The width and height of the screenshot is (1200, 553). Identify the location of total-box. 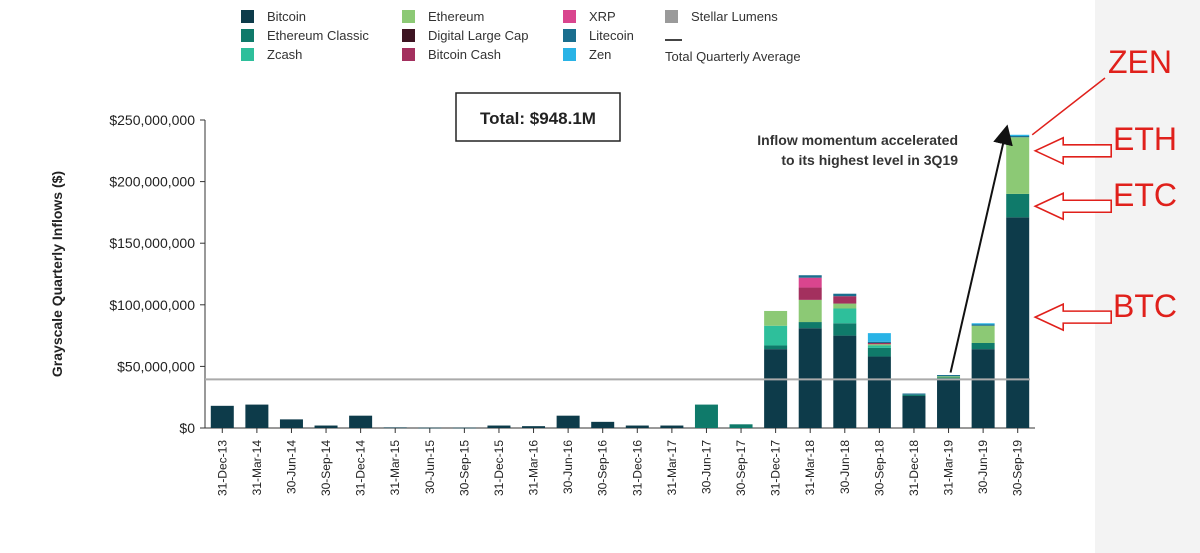
(538, 117).